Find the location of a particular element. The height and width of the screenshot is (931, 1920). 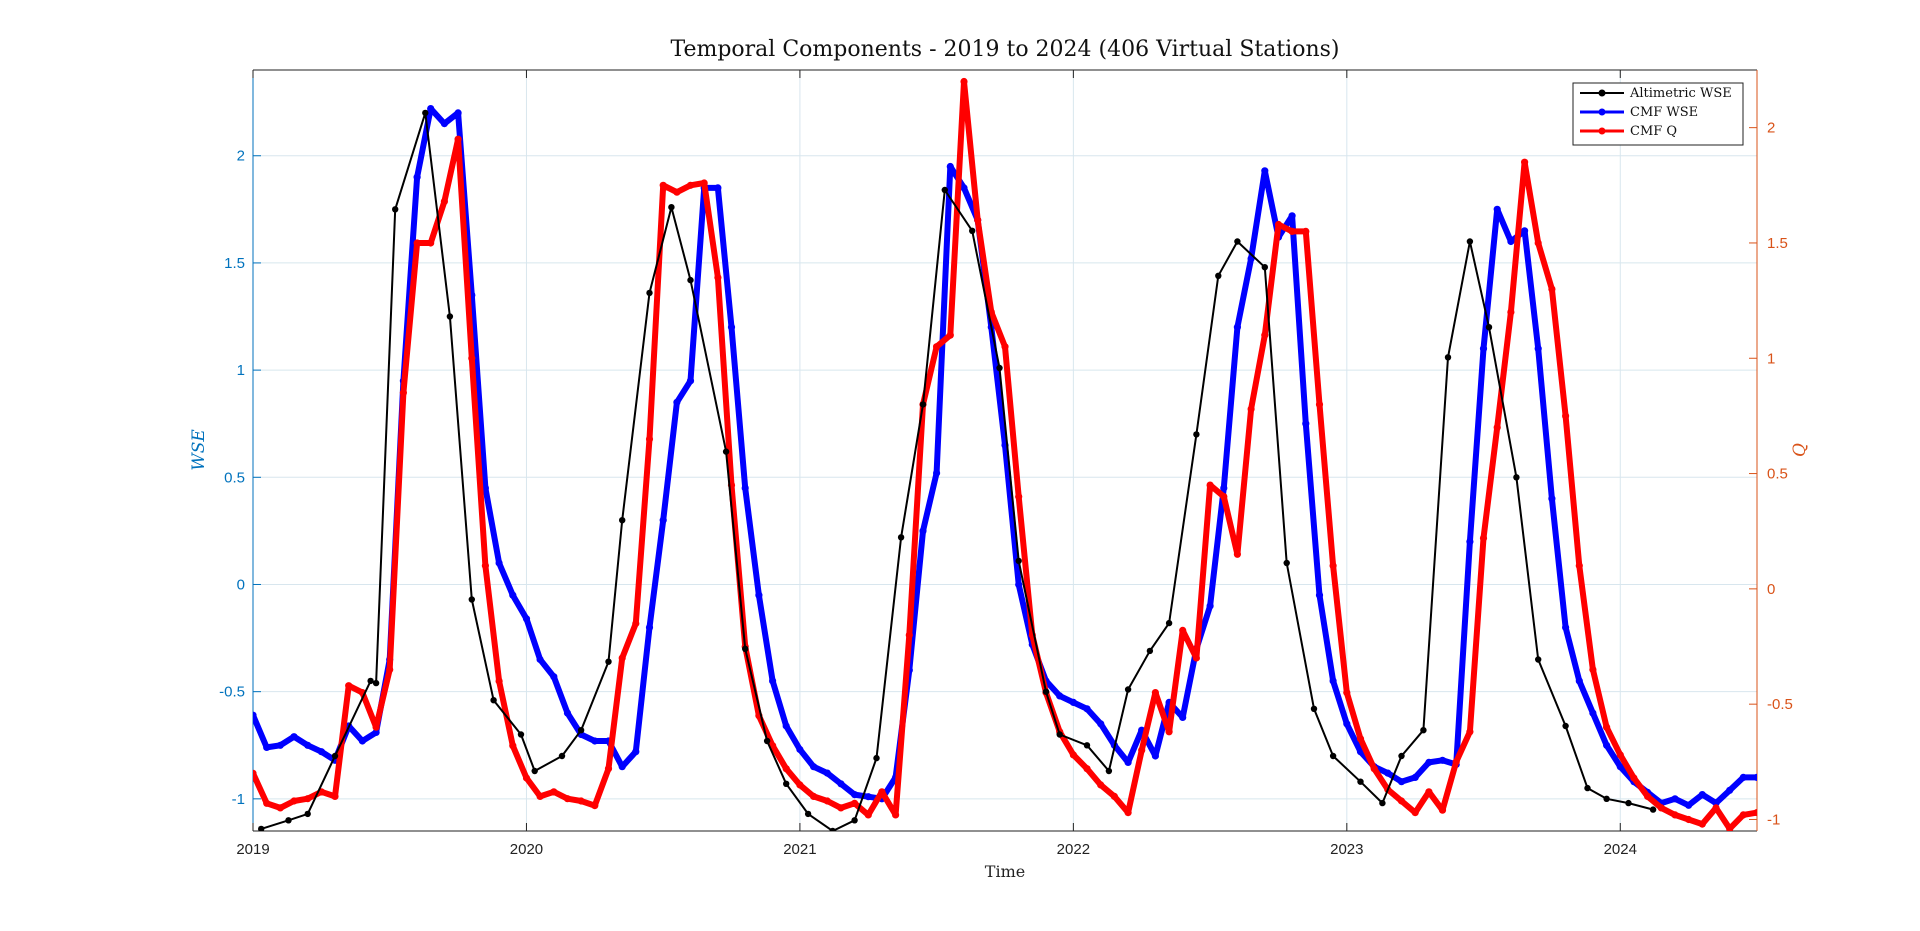

legend-label-altimetric: Altimetric WSE is located at coordinates (1680, 93).